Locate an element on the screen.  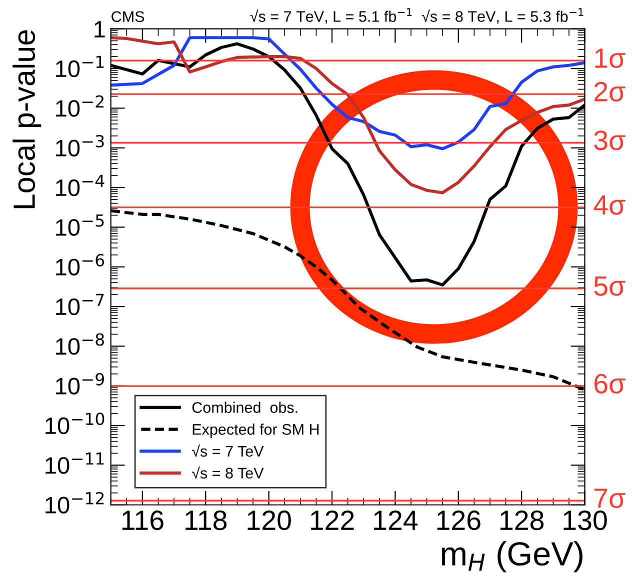
x-tick-label: 128 is located at coordinates (522, 520).